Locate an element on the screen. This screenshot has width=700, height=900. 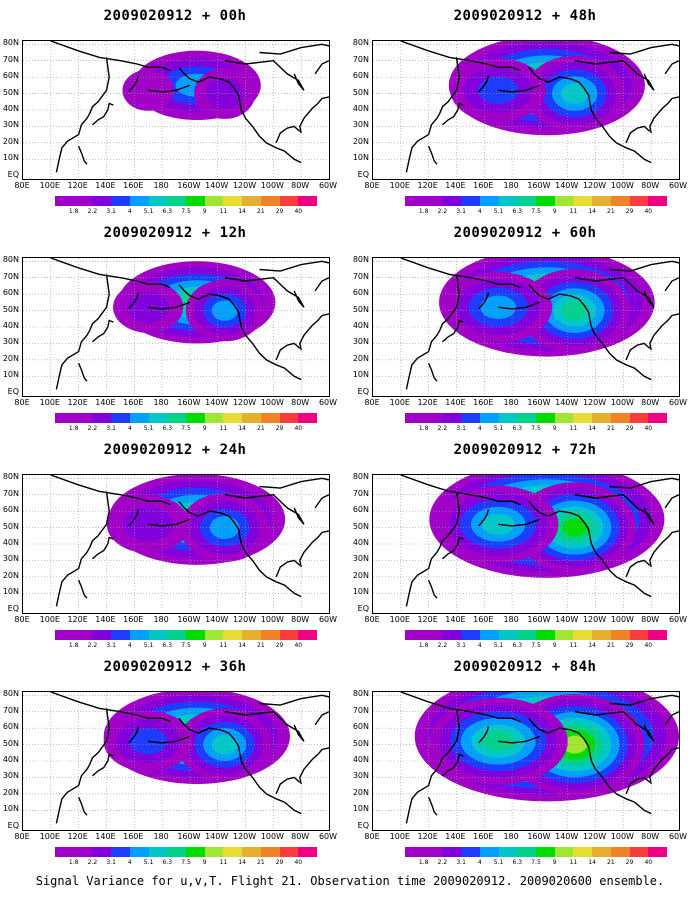
colorbar-label: 9 is located at coordinates (554, 211).